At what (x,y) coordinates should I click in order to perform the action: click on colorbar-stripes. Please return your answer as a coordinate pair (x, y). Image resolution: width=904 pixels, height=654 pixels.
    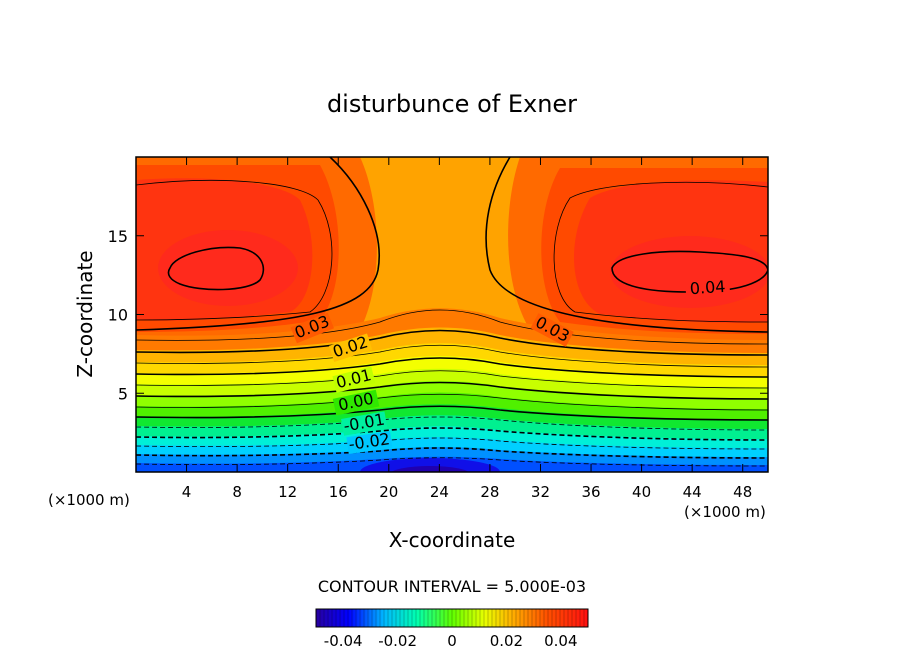
    Looking at the image, I should click on (452, 618).